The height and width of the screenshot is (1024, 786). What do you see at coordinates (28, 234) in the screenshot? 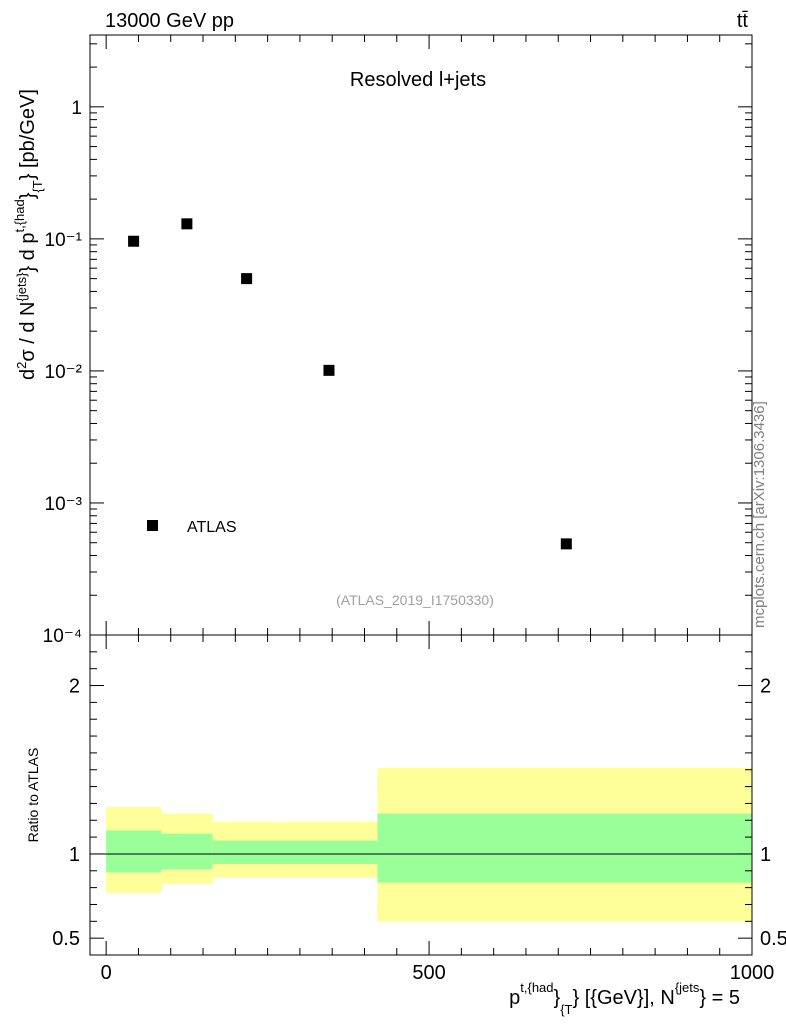
I see `main-y-axis-label: d2σ / d N{jets}} d pt,{had}{T} [pb/GeV]` at bounding box center [28, 234].